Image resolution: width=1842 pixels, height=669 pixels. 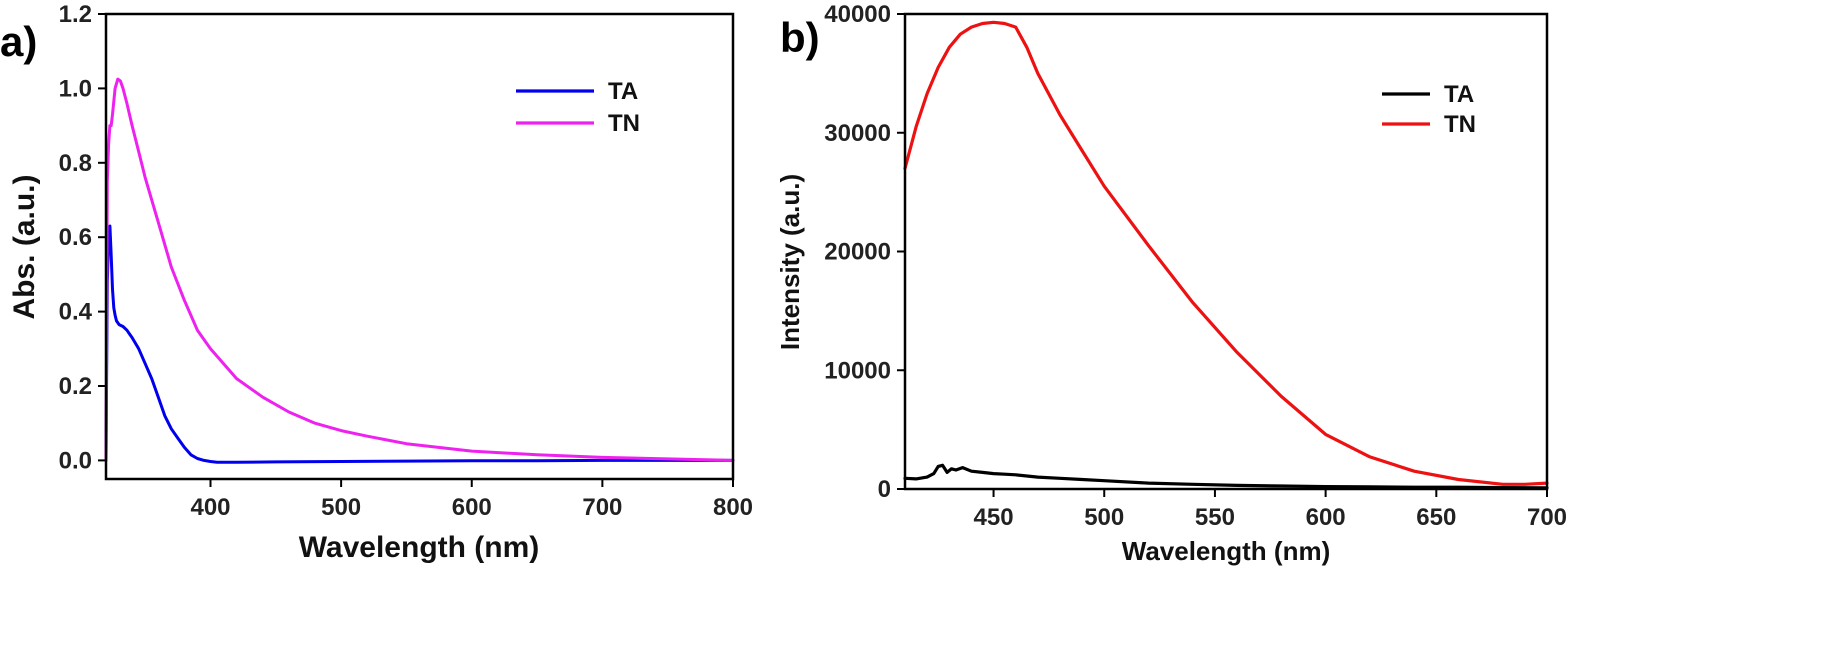 I want to click on y-tick-label: 20000, so click(x=857, y=252).